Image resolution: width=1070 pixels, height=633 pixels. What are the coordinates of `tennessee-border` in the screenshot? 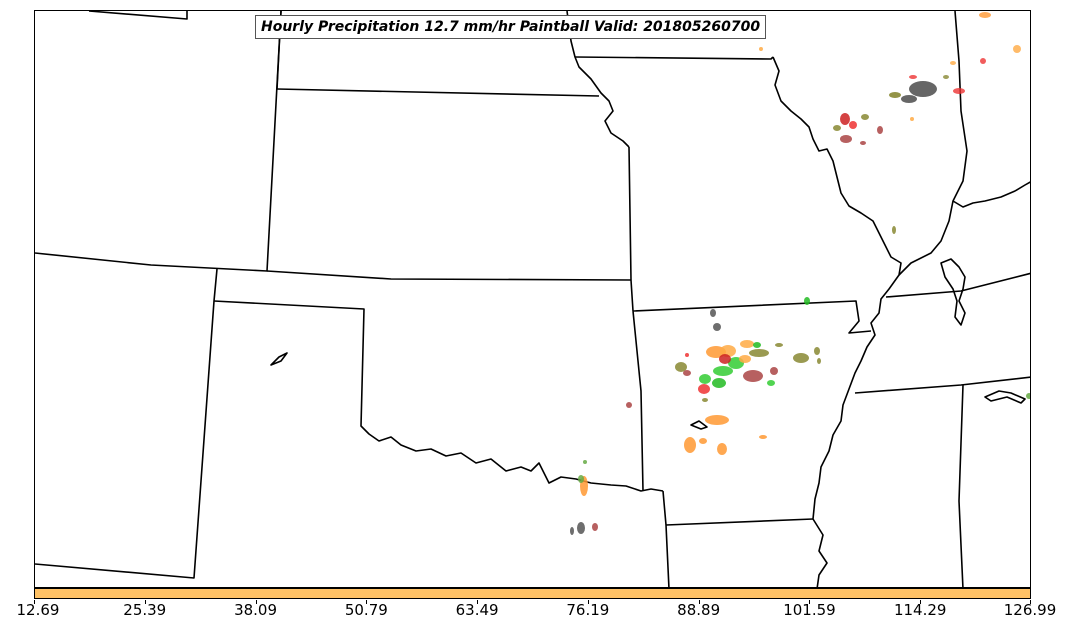 It's located at (942, 385).